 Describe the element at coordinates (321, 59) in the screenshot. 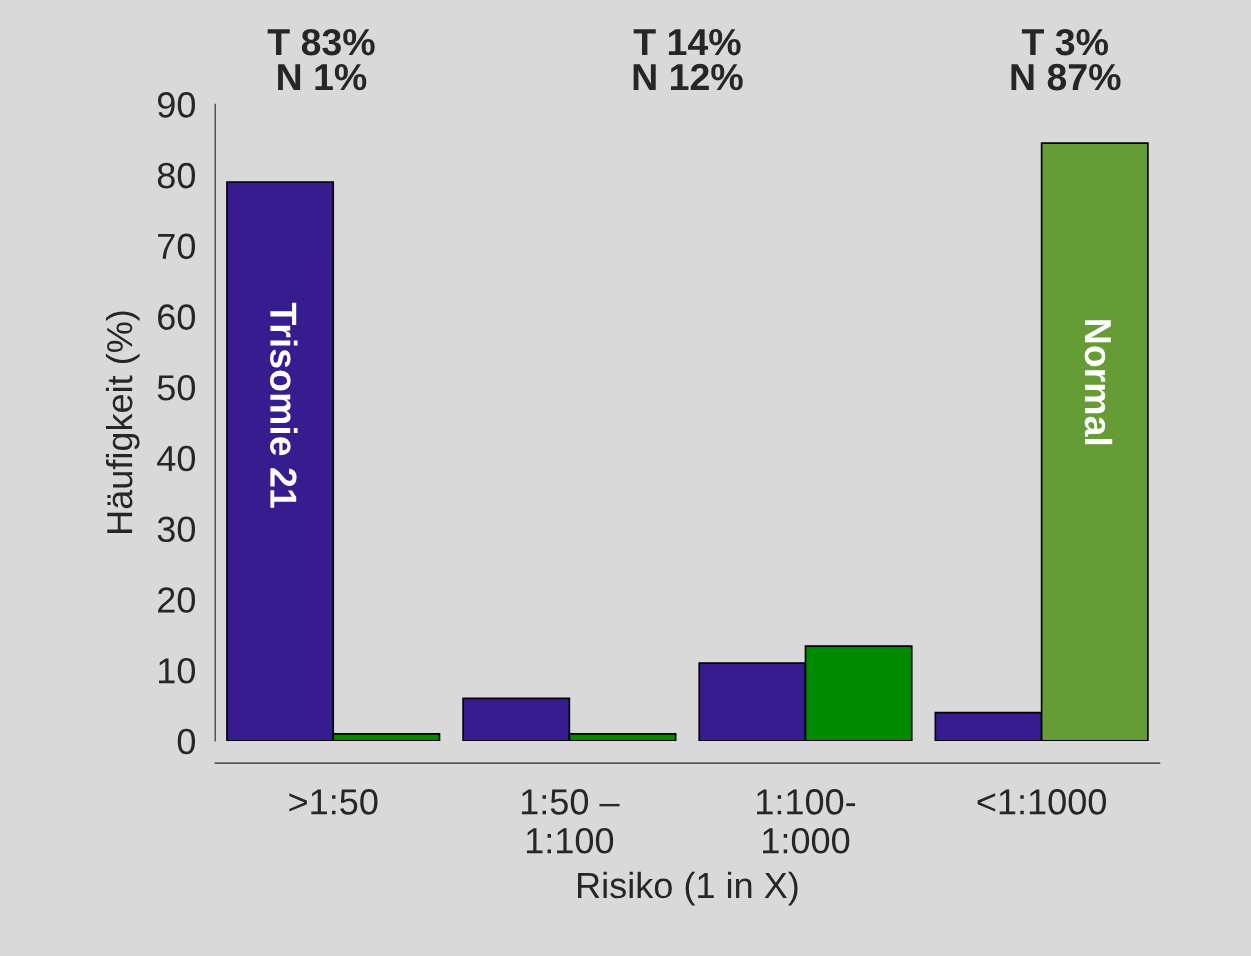

I see `text: T 83% N 1%` at that location.